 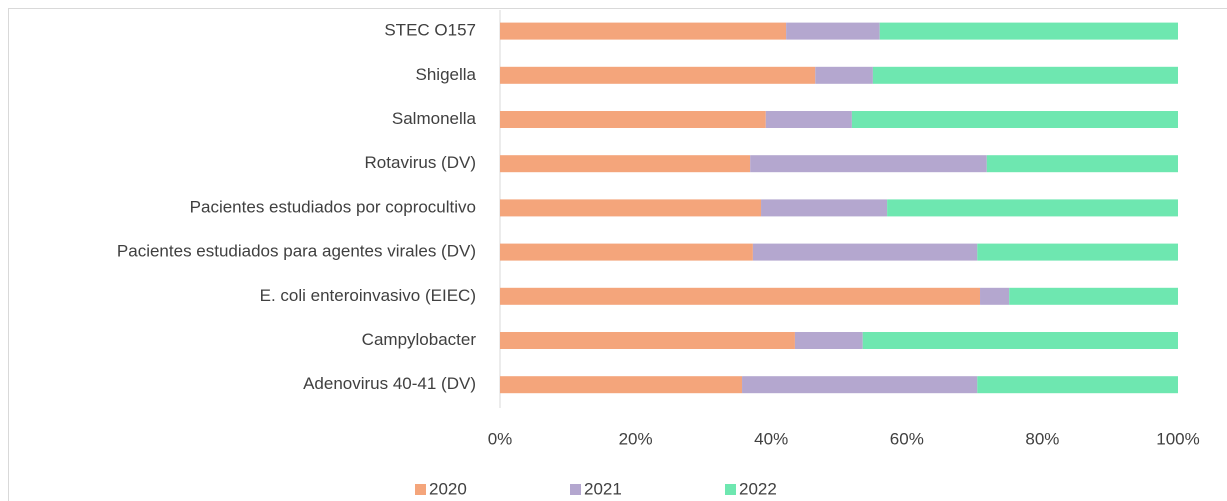 What do you see at coordinates (636, 438) in the screenshot?
I see `x-tick-label: 20%` at bounding box center [636, 438].